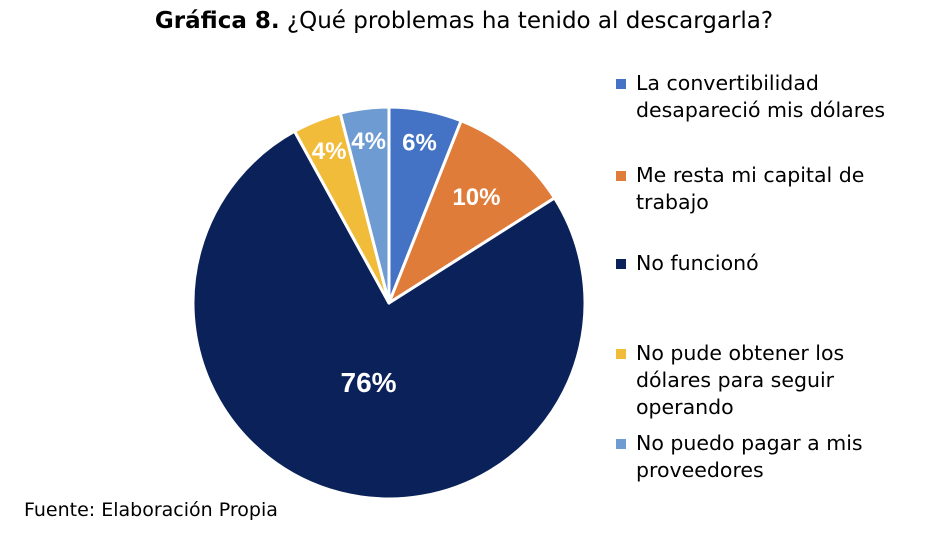  What do you see at coordinates (530, 21) in the screenshot?
I see `chart-title-text: ¿Qué problemas ha tenido al descargarla?` at bounding box center [530, 21].